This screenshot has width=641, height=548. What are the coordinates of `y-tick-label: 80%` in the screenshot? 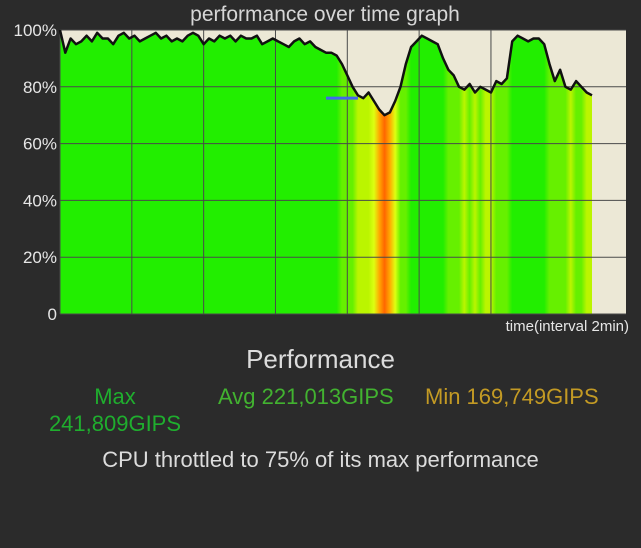 It's located at (40, 87).